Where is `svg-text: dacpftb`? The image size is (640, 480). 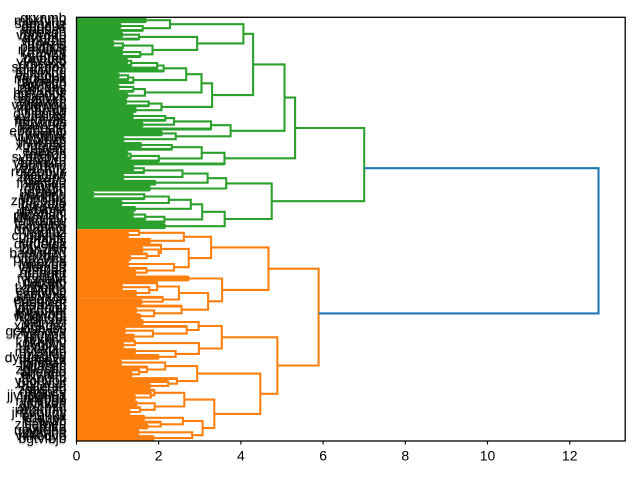
svg-text: dacpftb is located at coordinates (44, 204).